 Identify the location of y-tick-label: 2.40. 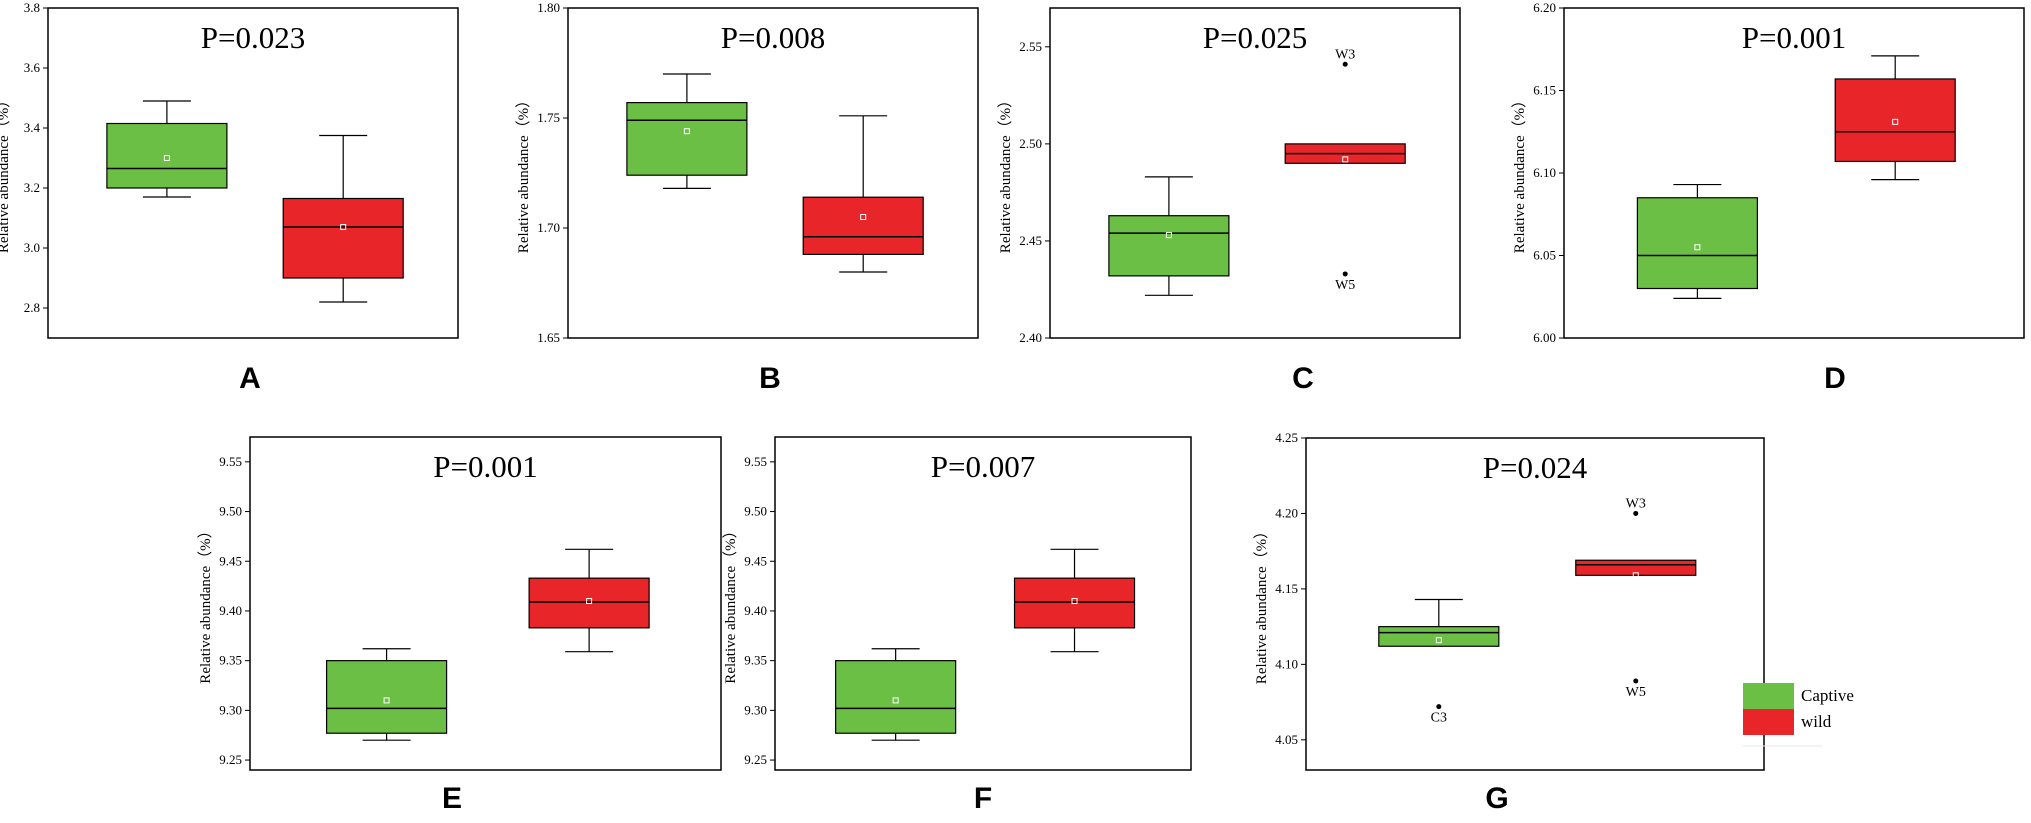
(1030, 337).